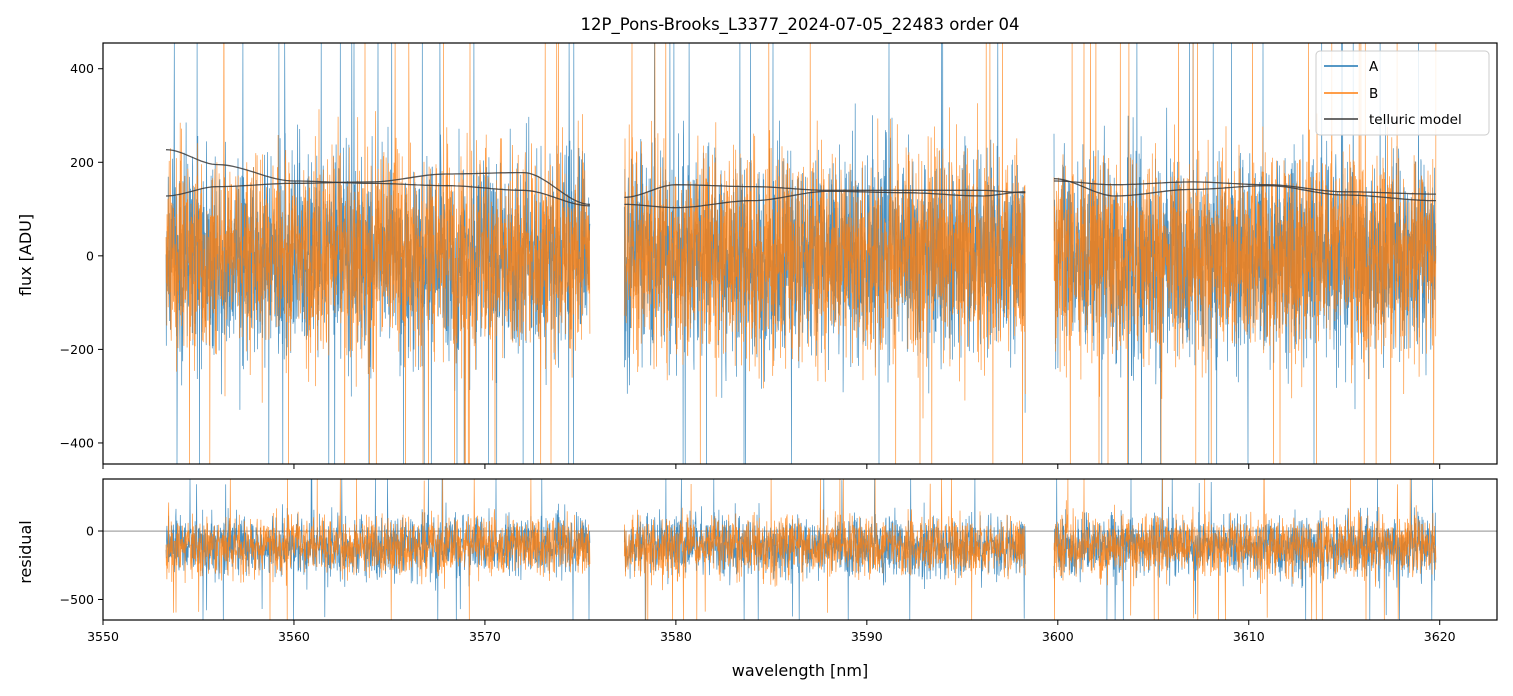 Image resolution: width=1513 pixels, height=696 pixels. Describe the element at coordinates (485, 636) in the screenshot. I see `residual-xtick-label: 3570` at that location.